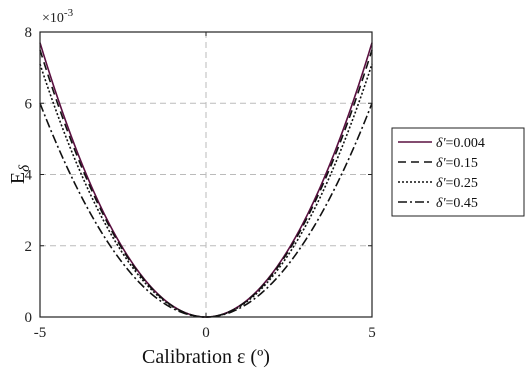 The width and height of the screenshot is (528, 375). I want to click on y-tick-label: 8, so click(29, 33).